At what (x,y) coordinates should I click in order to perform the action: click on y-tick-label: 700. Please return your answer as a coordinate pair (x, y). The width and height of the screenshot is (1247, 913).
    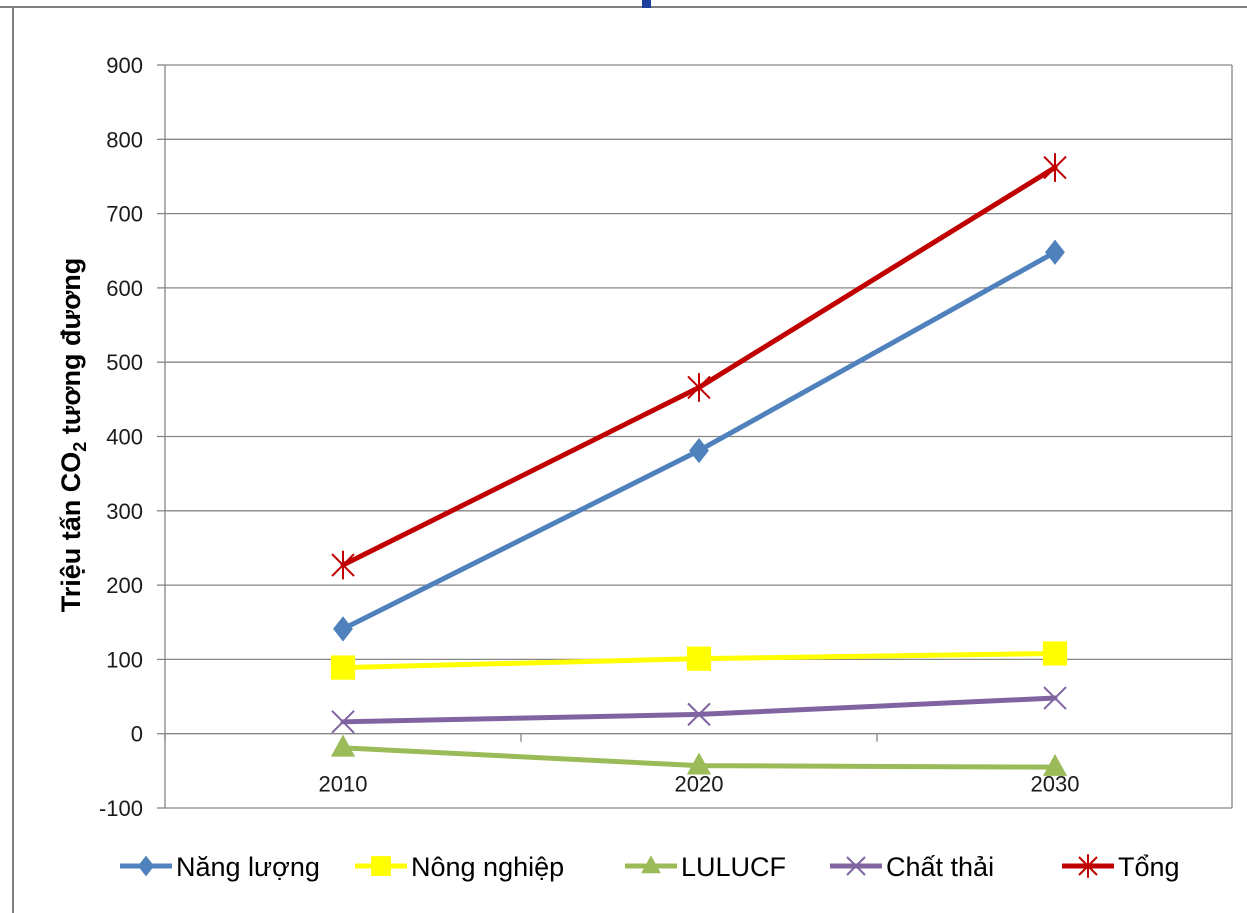
    Looking at the image, I should click on (124, 214).